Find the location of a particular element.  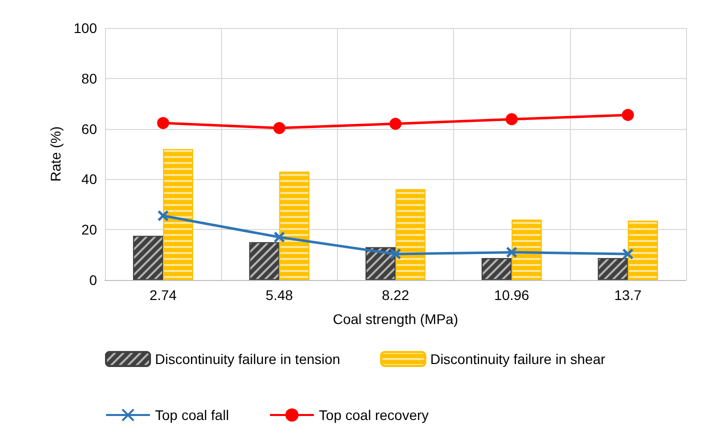

legend-label: Discontinuity failure in shear is located at coordinates (518, 359).